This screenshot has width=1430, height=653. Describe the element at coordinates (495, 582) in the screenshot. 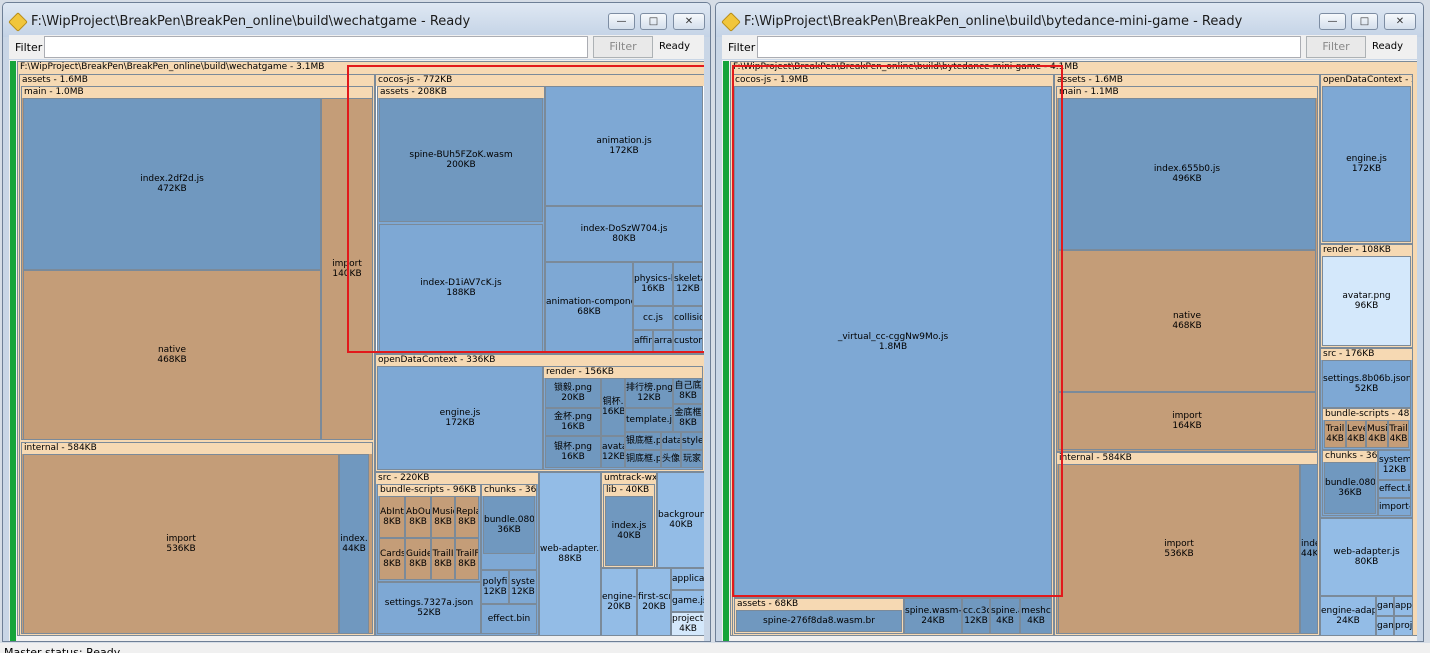

I see `treemap-file-name: polyfi` at that location.